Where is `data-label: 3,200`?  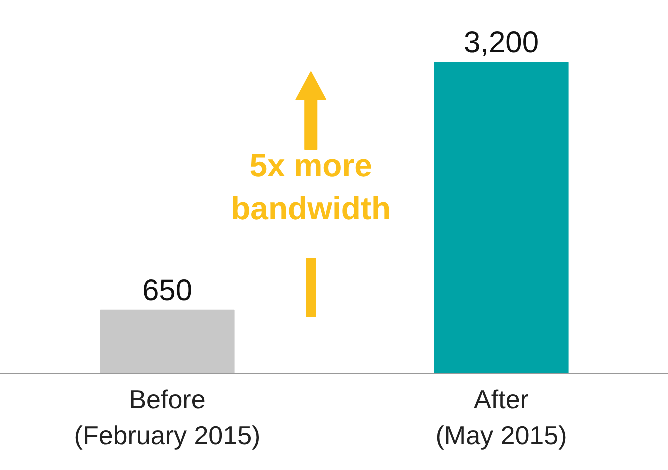
data-label: 3,200 is located at coordinates (502, 43).